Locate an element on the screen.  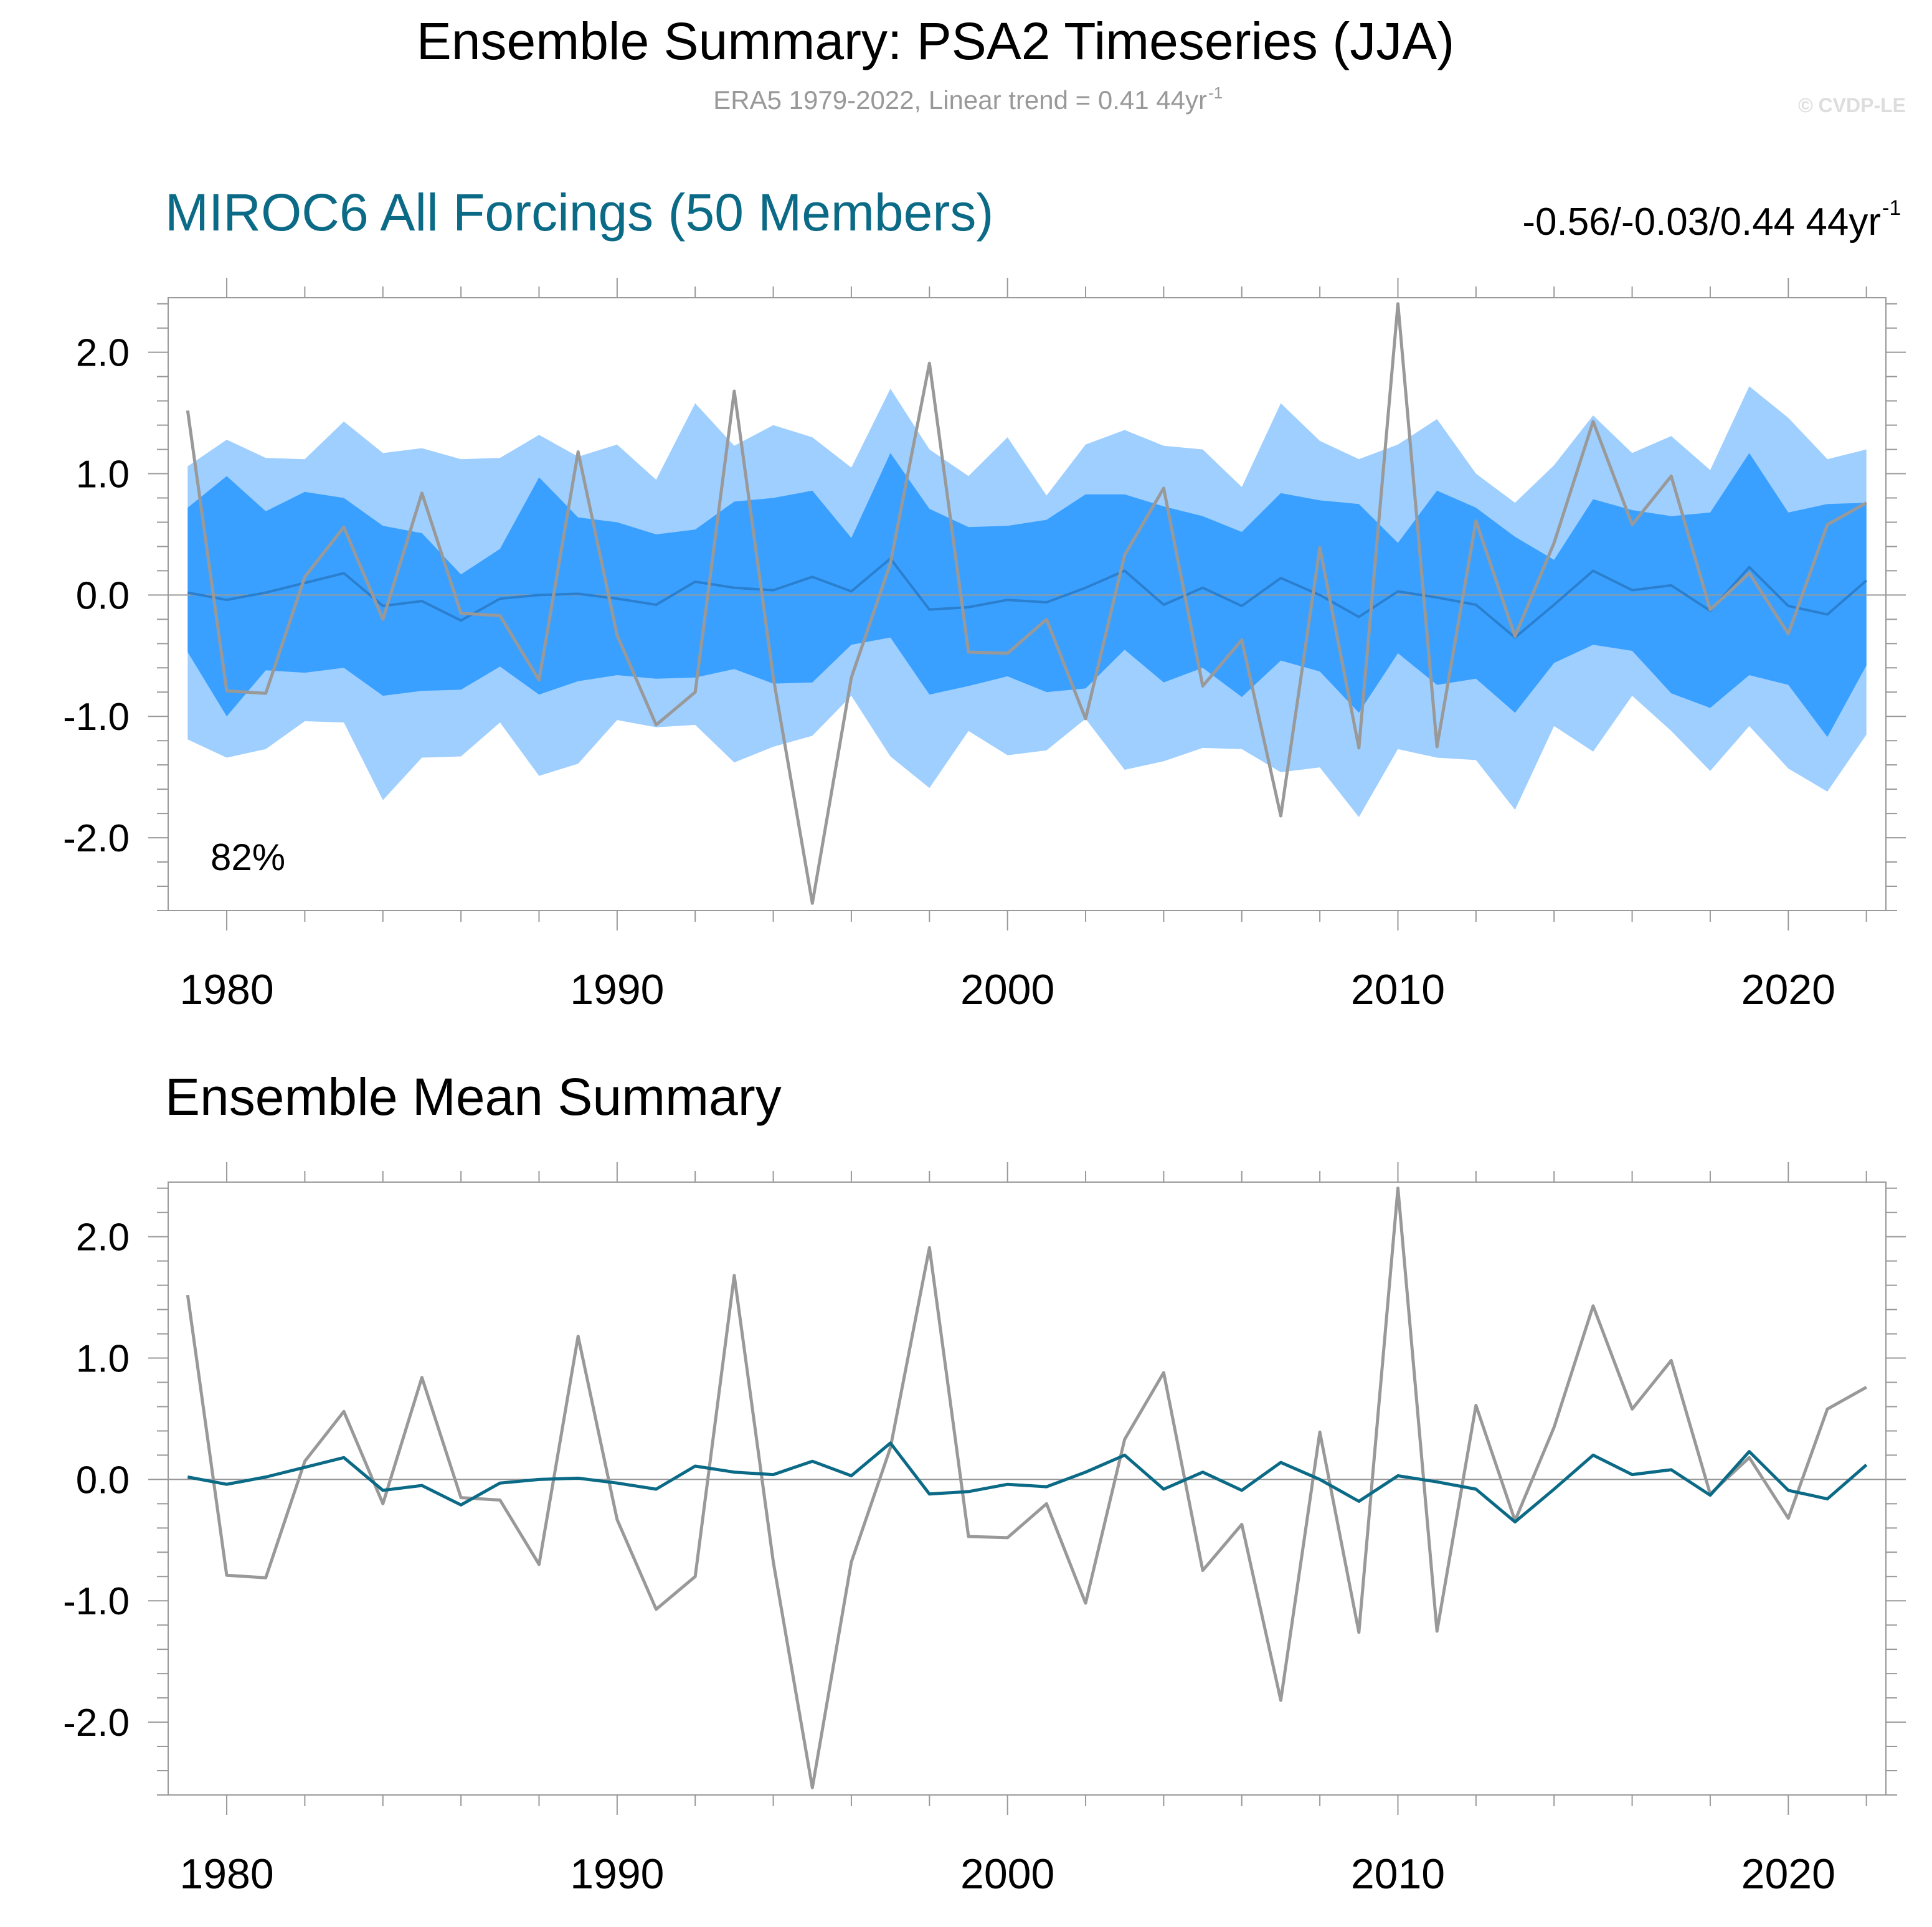
figure-title: Ensemble Summary: PSA2 Timeseries (JJA) is located at coordinates (935, 41).